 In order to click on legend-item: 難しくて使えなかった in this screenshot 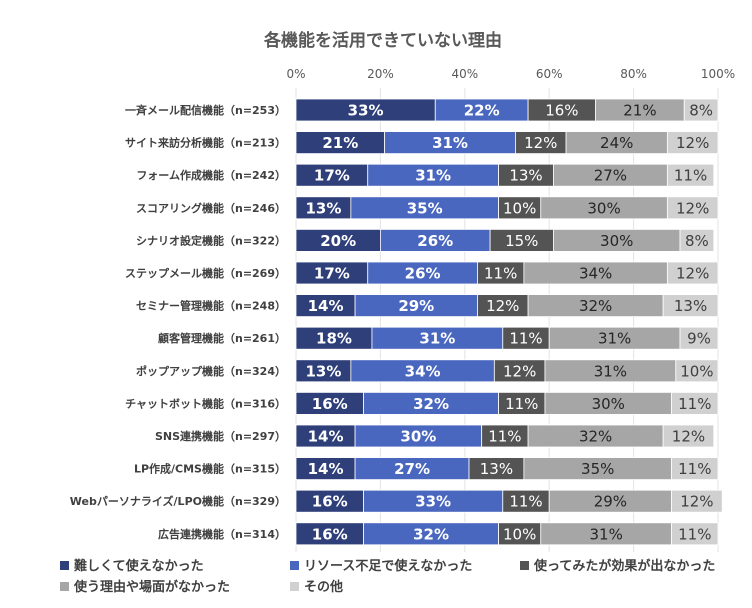, I will do `click(132, 566)`.